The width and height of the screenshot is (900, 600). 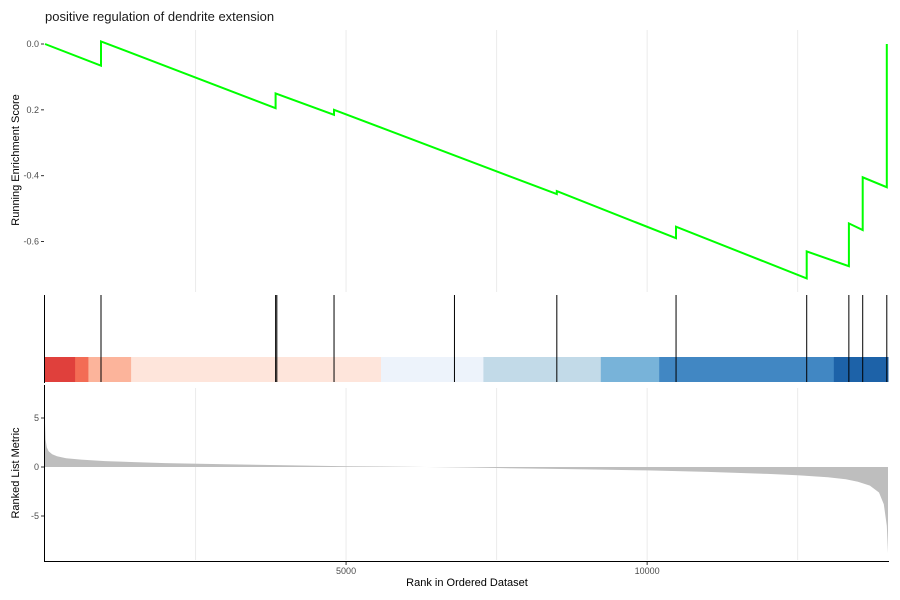 What do you see at coordinates (33, 143) in the screenshot?
I see `running-score-y-ticks: 0.0 0.2 -0.4 -0.6` at bounding box center [33, 143].